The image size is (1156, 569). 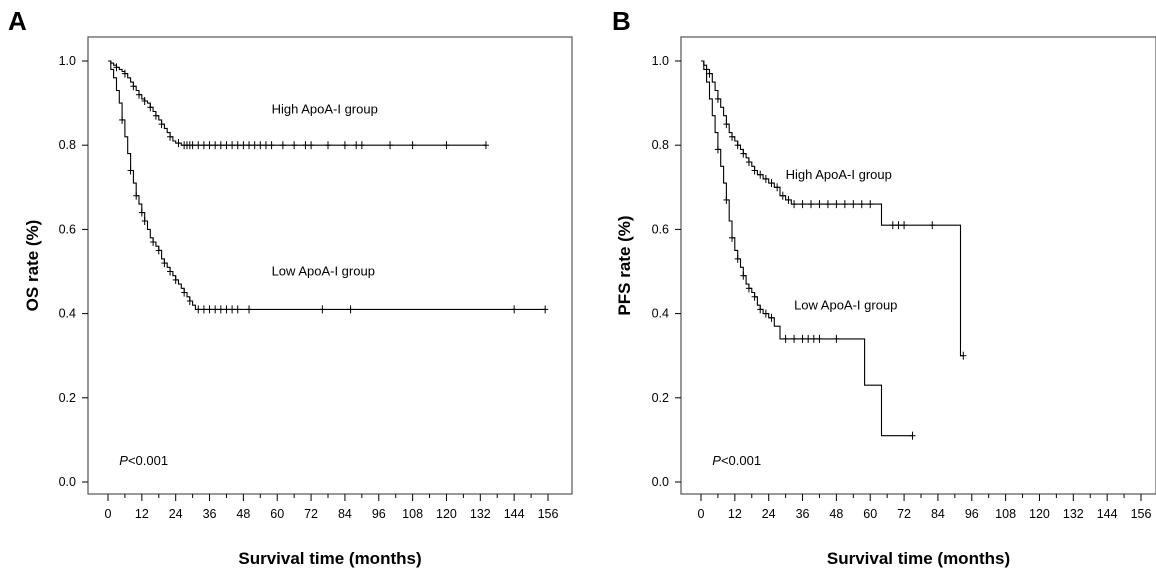 I want to click on panel-letter: B, so click(x=621, y=21).